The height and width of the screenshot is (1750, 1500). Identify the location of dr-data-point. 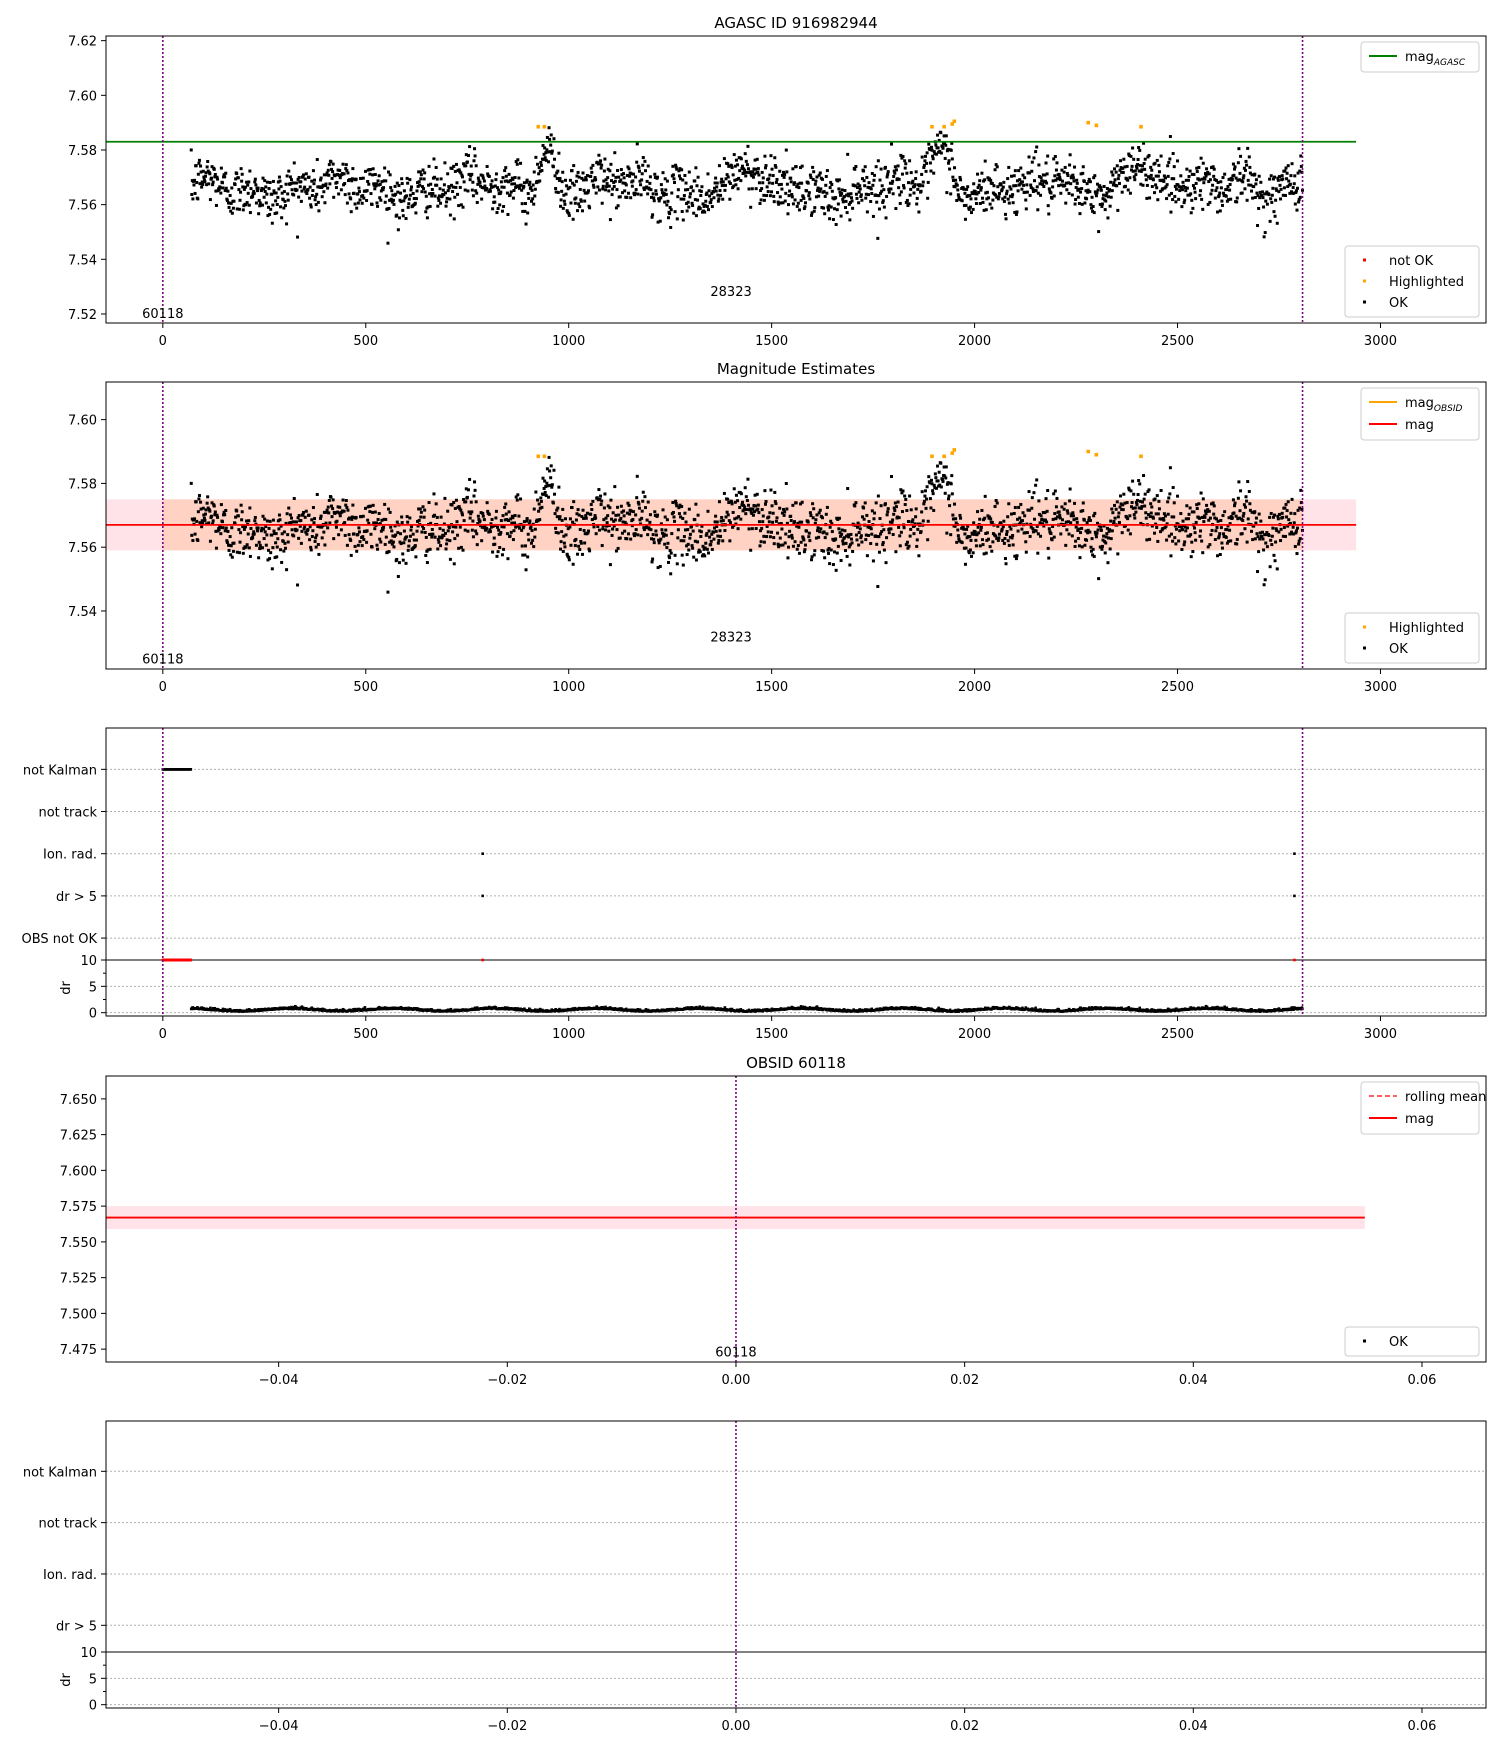
(215, 1008).